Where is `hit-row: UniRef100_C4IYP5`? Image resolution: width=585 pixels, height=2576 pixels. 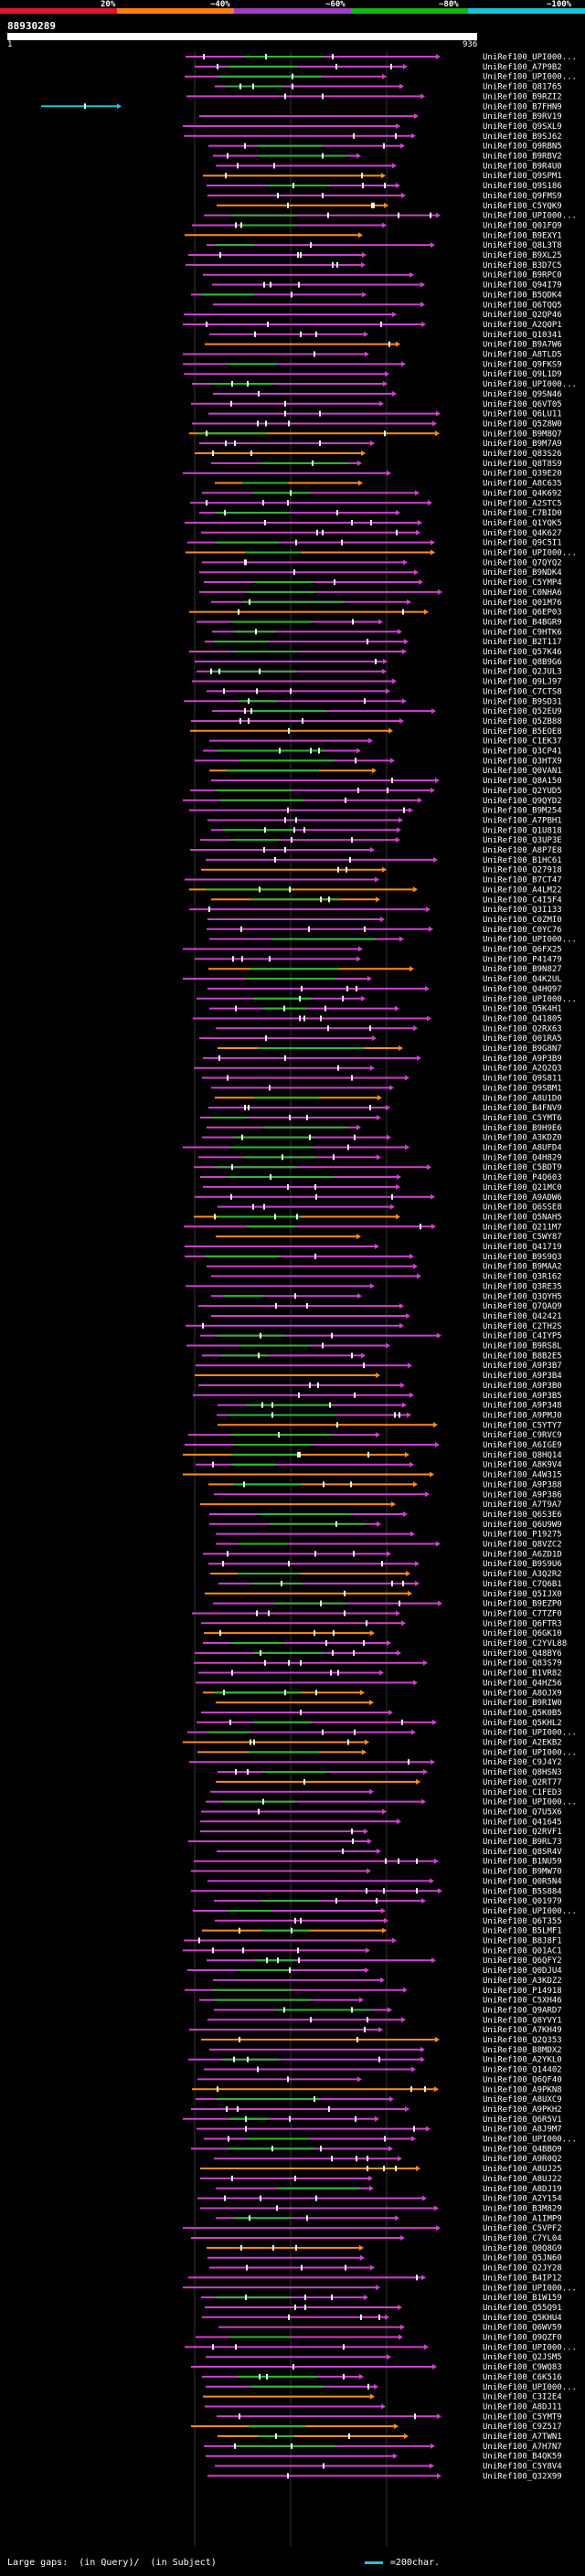
hit-row: UniRef100_C4IYP5 is located at coordinates (381, 1336).